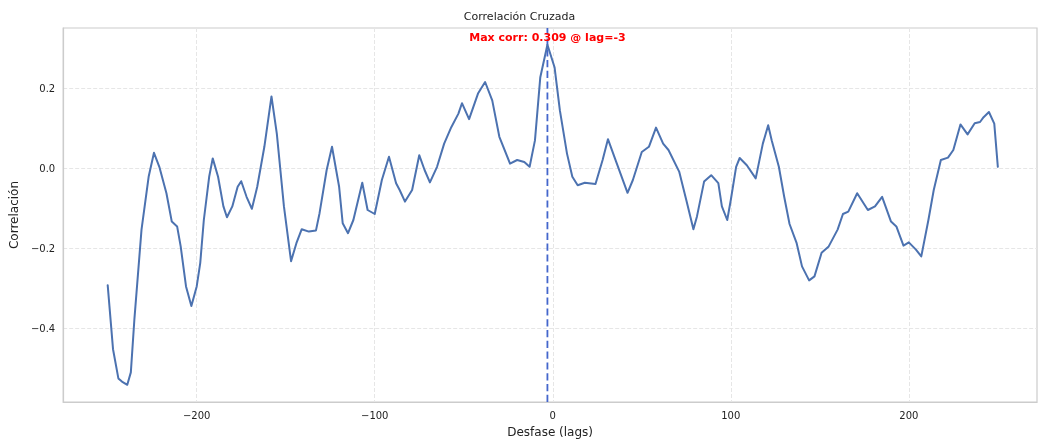  I want to click on x-axis-title: Desfase (lags), so click(550, 432).